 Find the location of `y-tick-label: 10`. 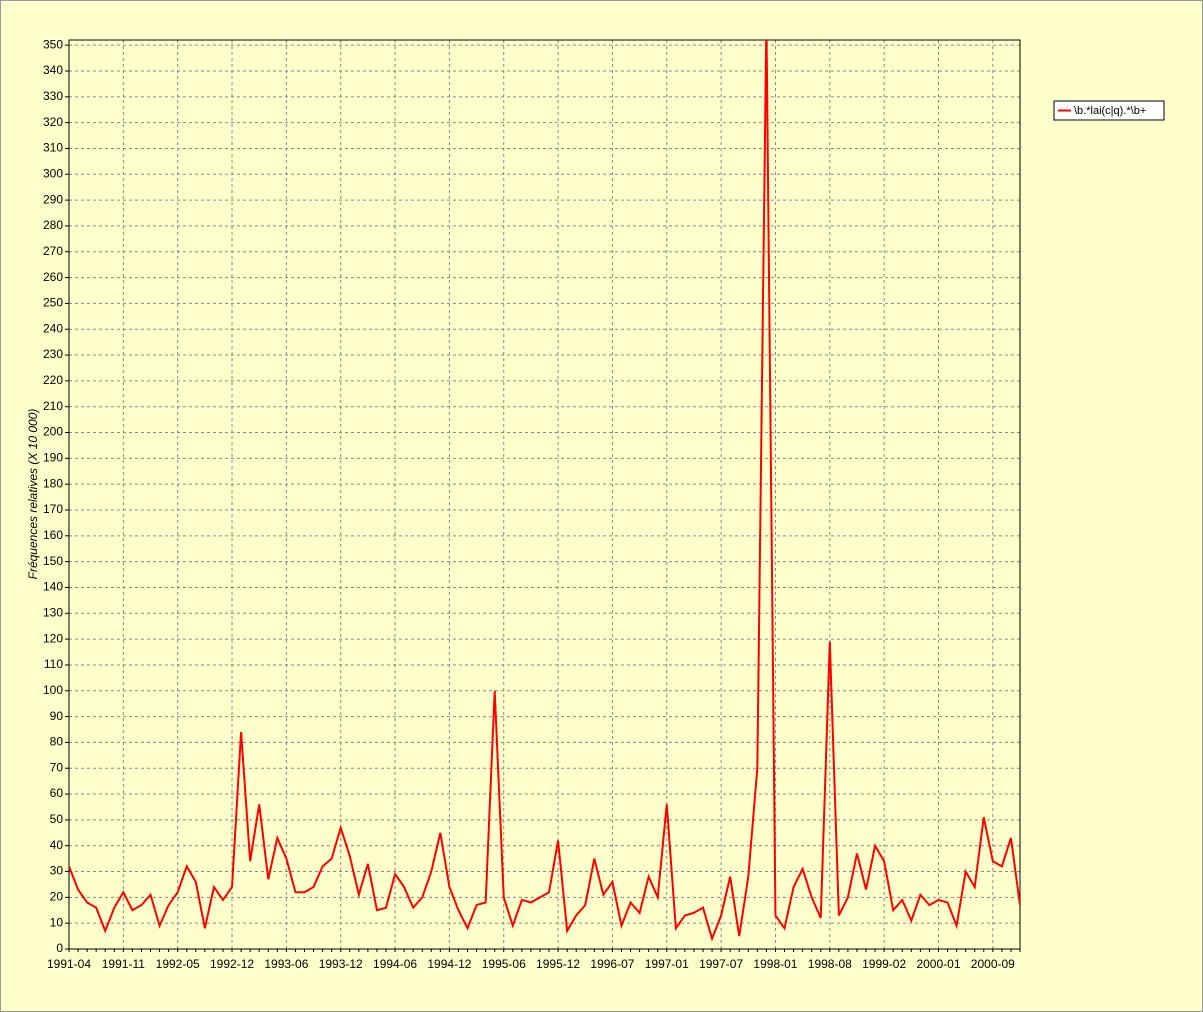

y-tick-label: 10 is located at coordinates (57, 922).